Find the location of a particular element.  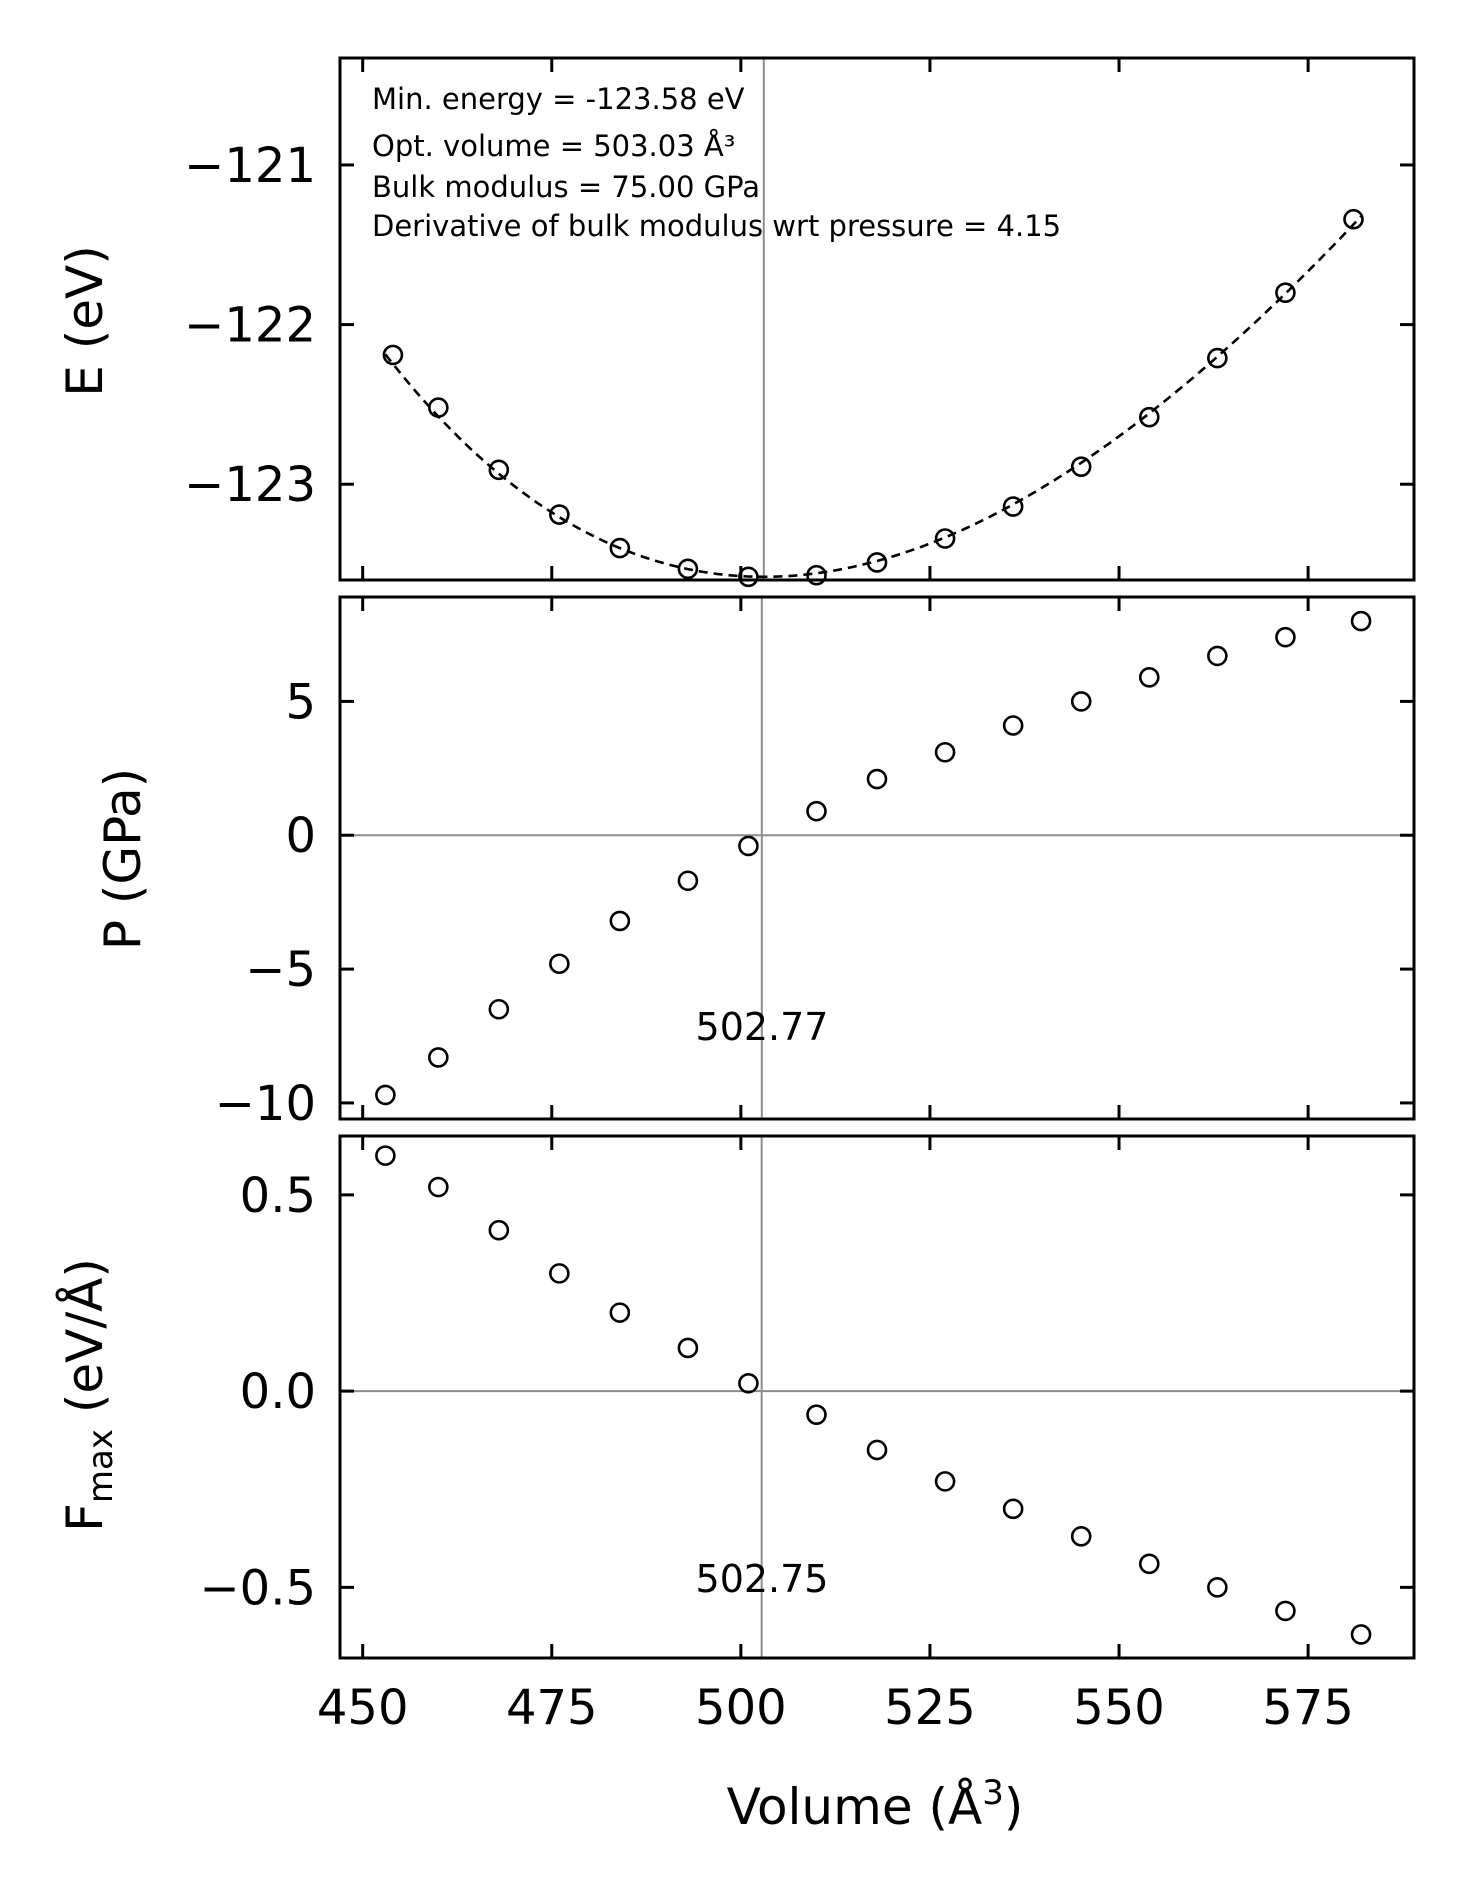

x-label-close: ) is located at coordinates (1014, 1807).